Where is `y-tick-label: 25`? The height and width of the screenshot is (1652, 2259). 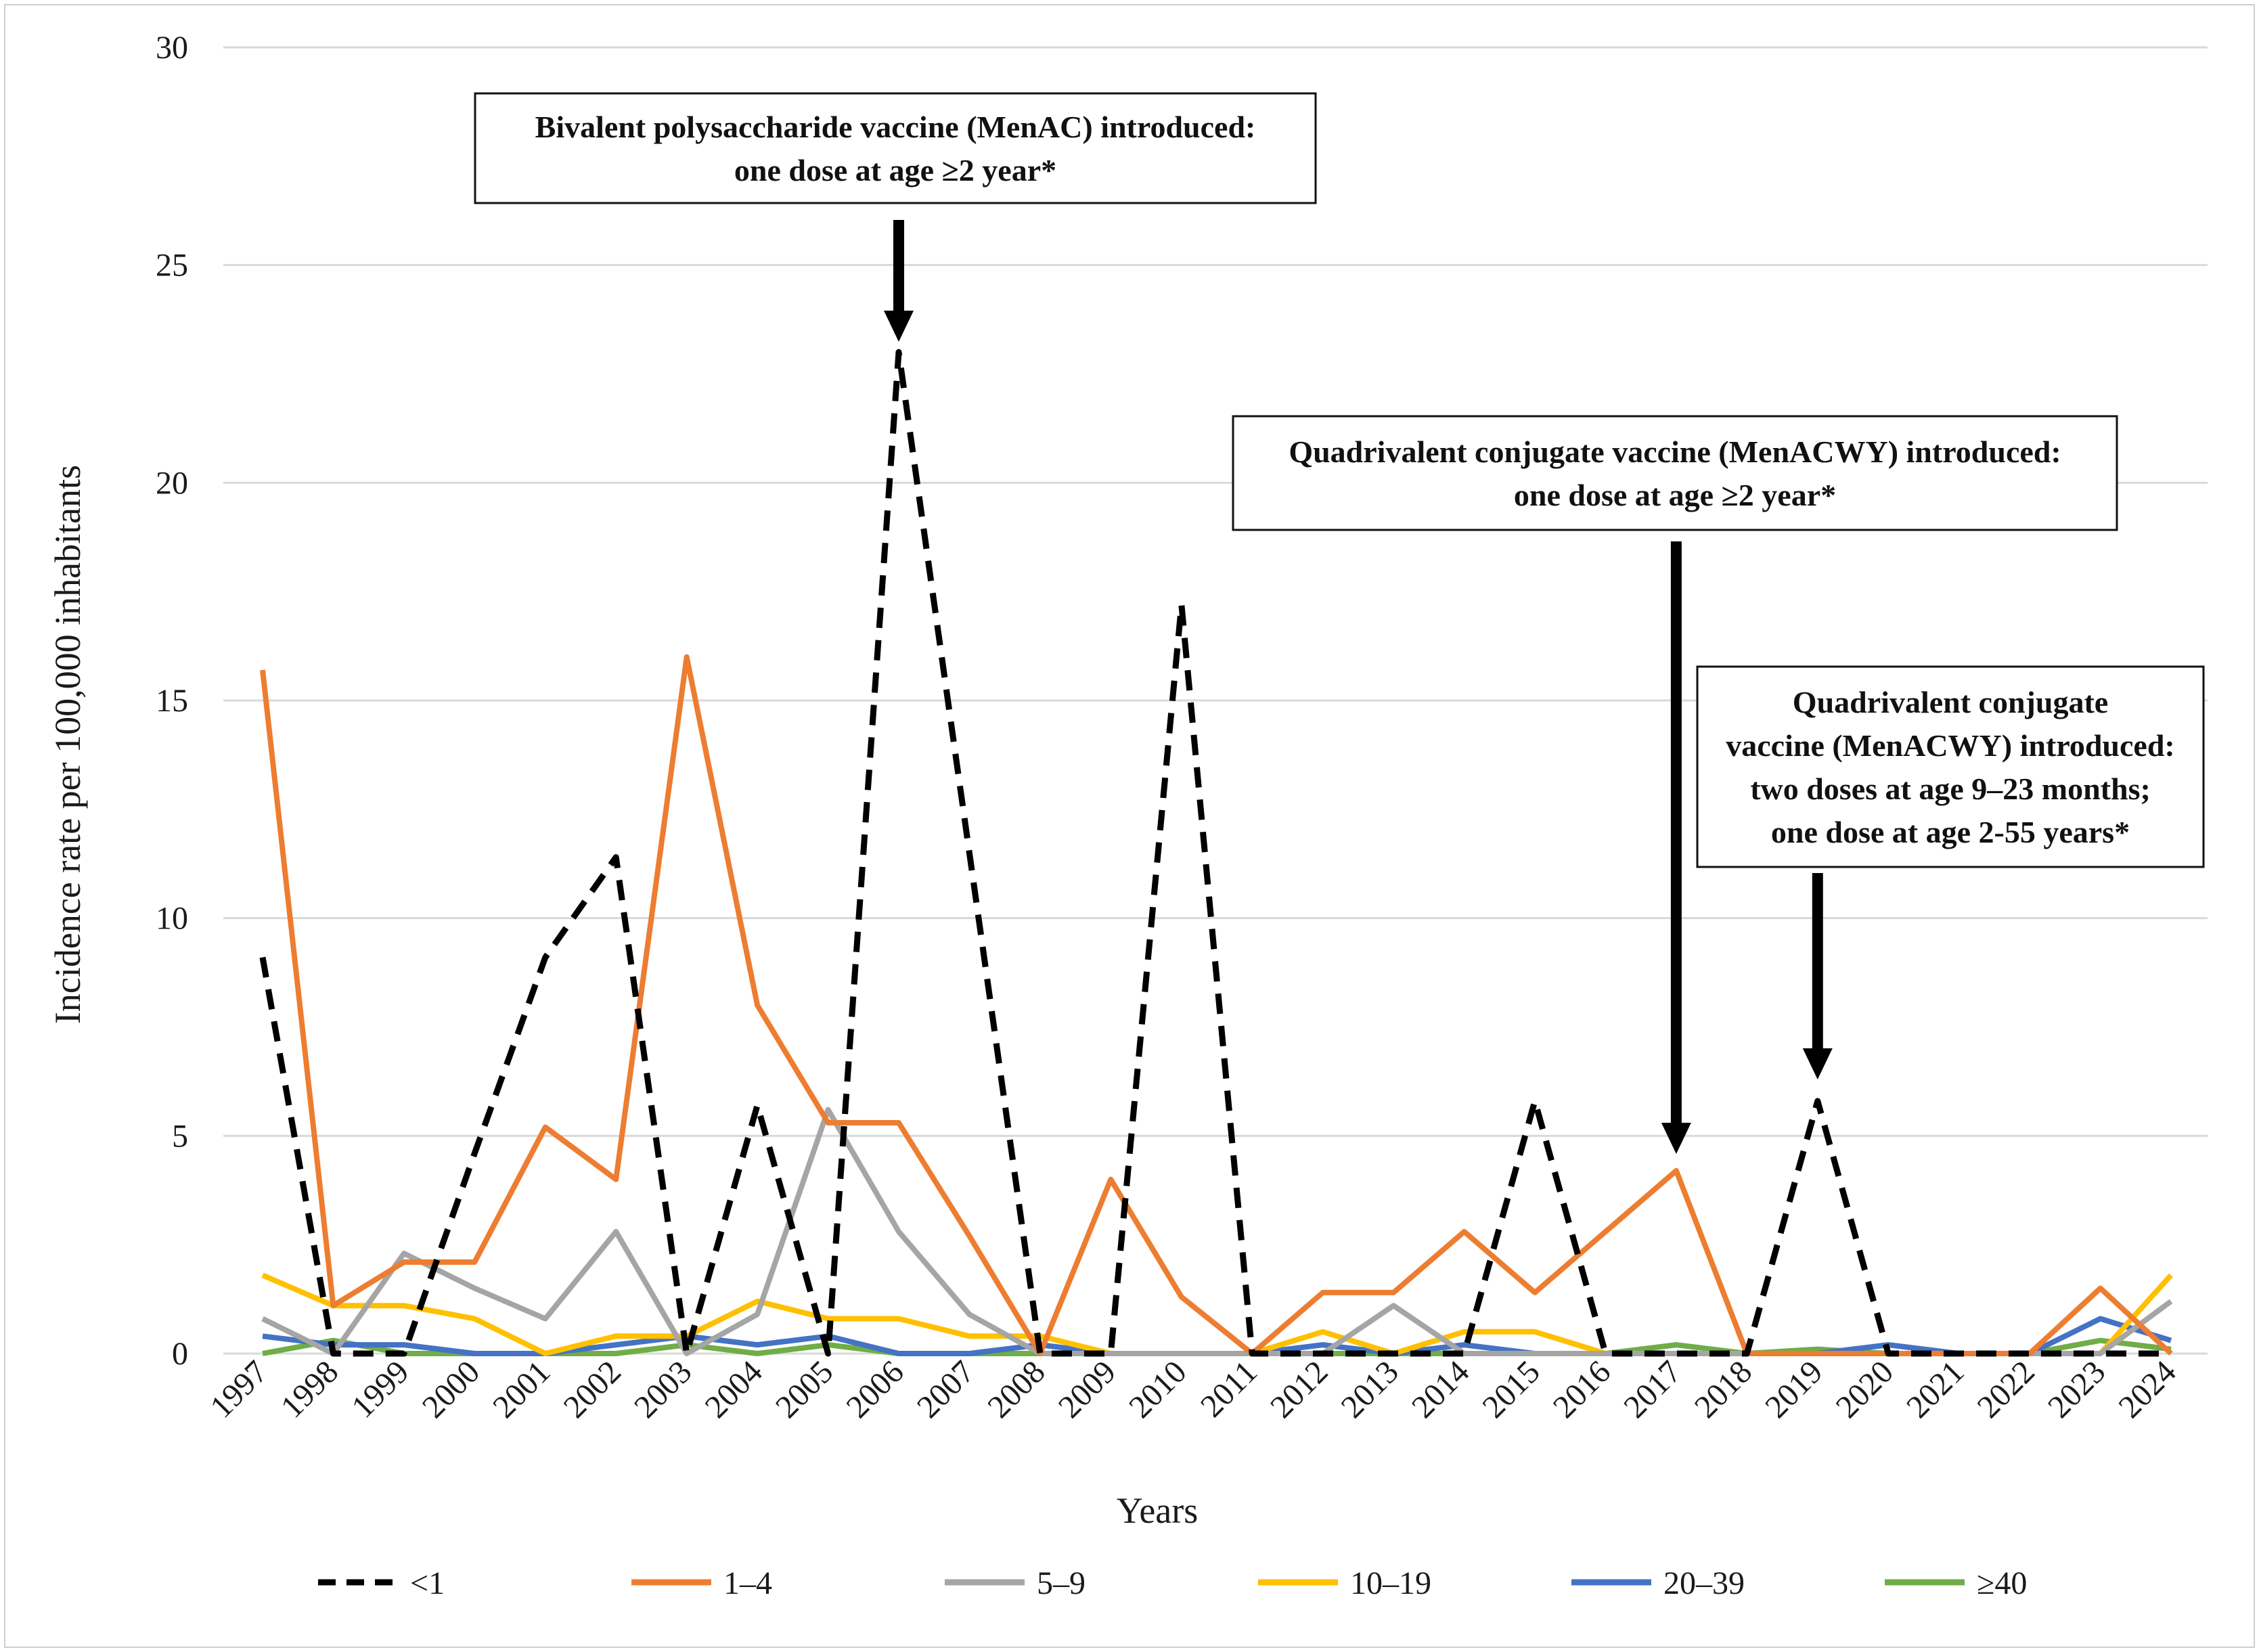
y-tick-label: 25 is located at coordinates (172, 266).